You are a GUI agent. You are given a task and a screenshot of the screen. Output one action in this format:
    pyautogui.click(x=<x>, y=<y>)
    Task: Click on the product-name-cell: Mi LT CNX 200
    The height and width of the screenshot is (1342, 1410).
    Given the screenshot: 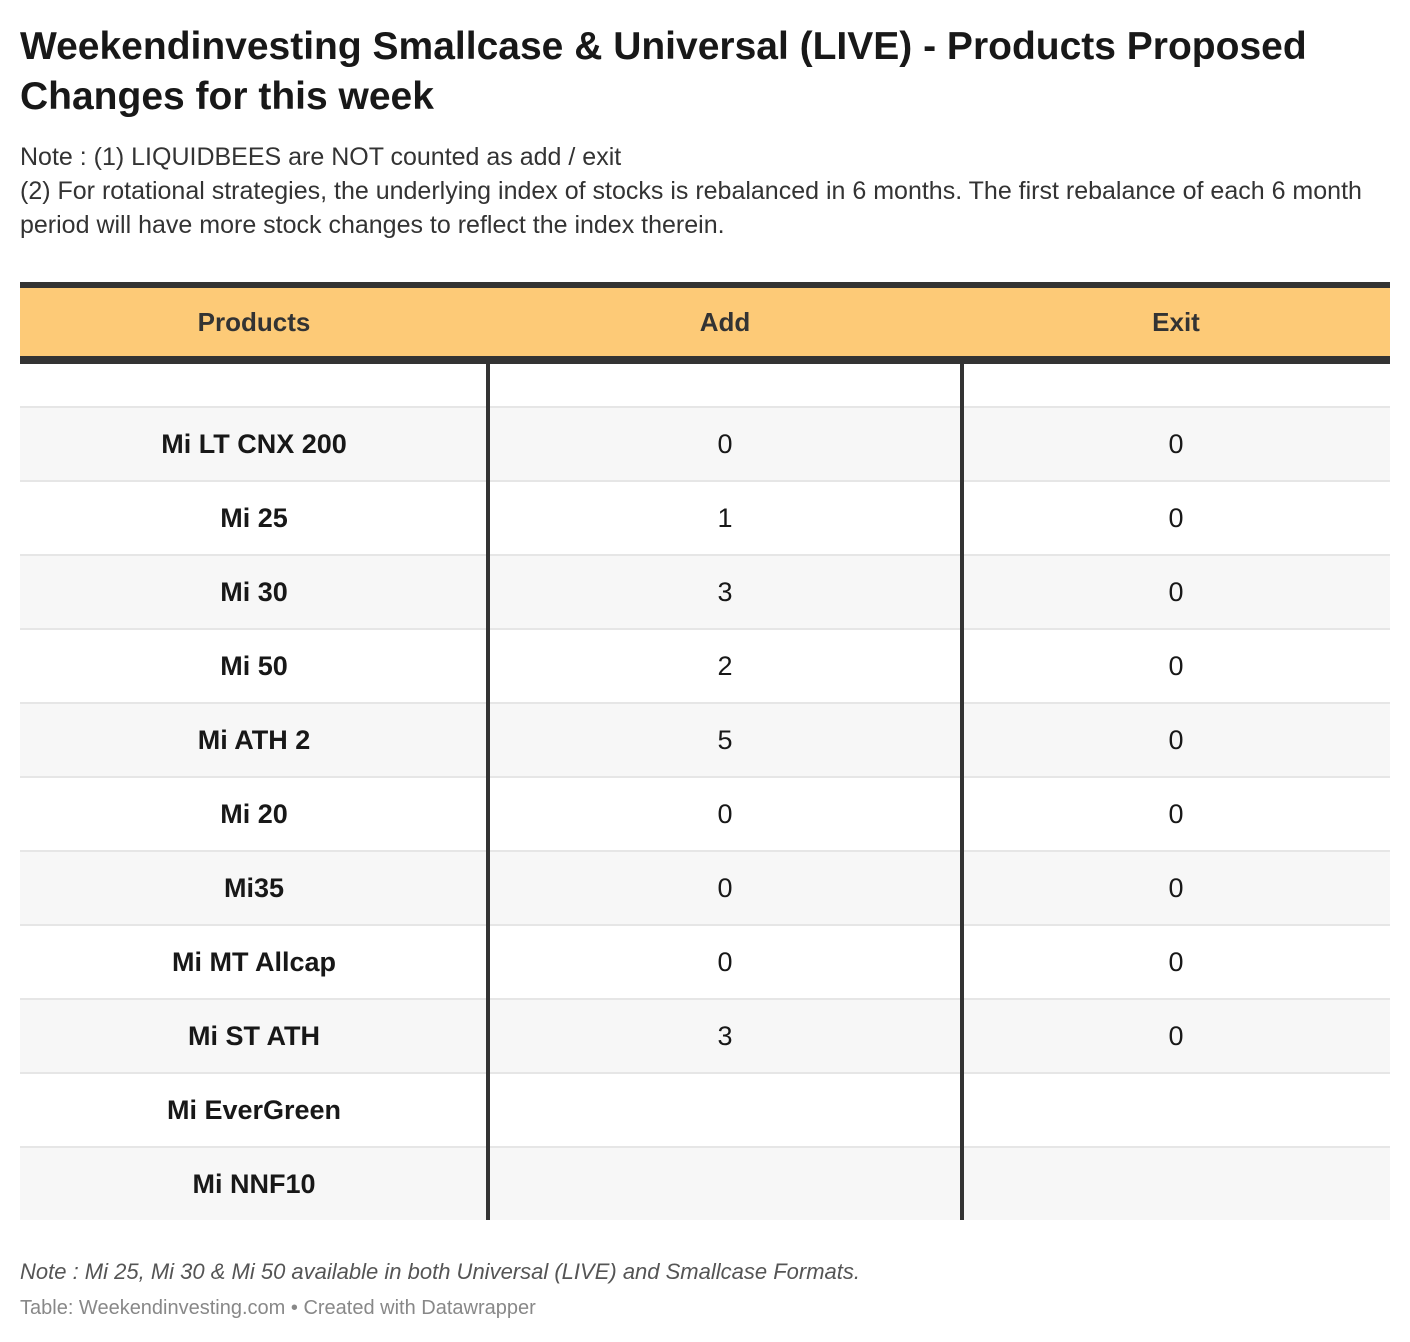 What is the action you would take?
    pyautogui.click(x=254, y=443)
    